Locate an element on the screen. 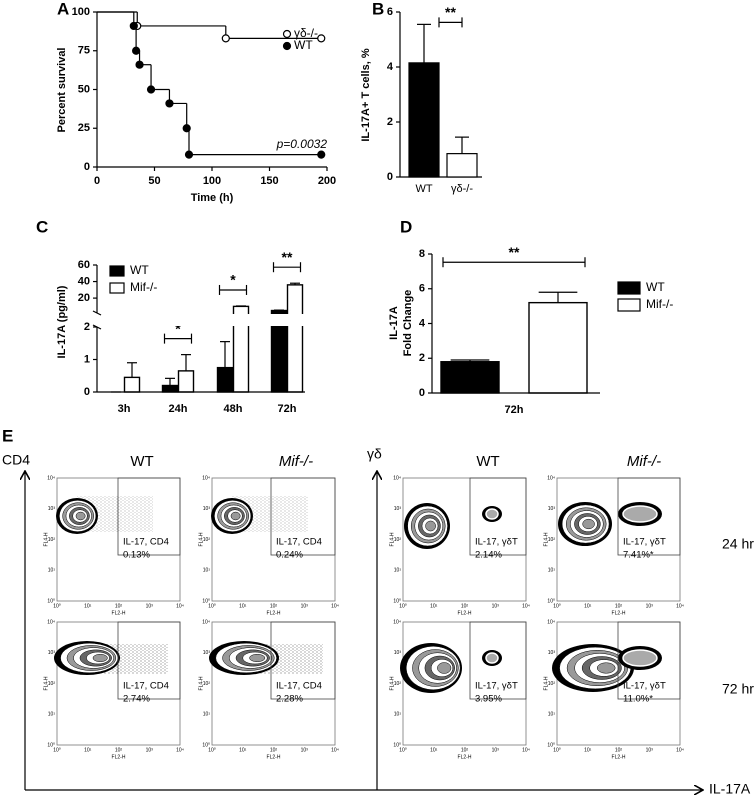 This screenshot has height=799, width=754. y-tick-label: 1 is located at coordinates (87, 359).